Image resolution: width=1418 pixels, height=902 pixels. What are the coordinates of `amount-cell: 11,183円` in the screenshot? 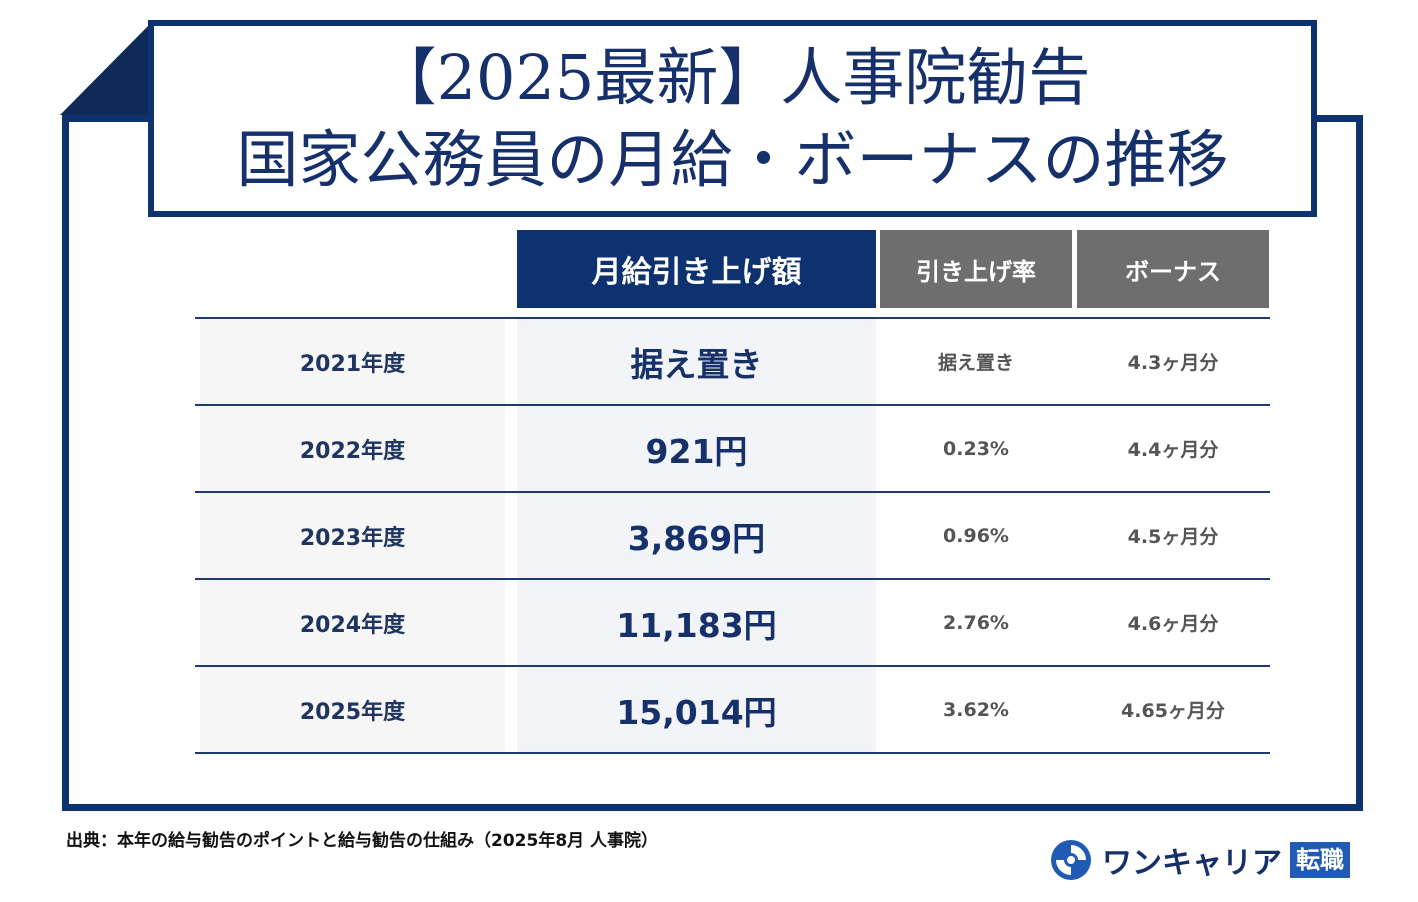 It's located at (696, 625).